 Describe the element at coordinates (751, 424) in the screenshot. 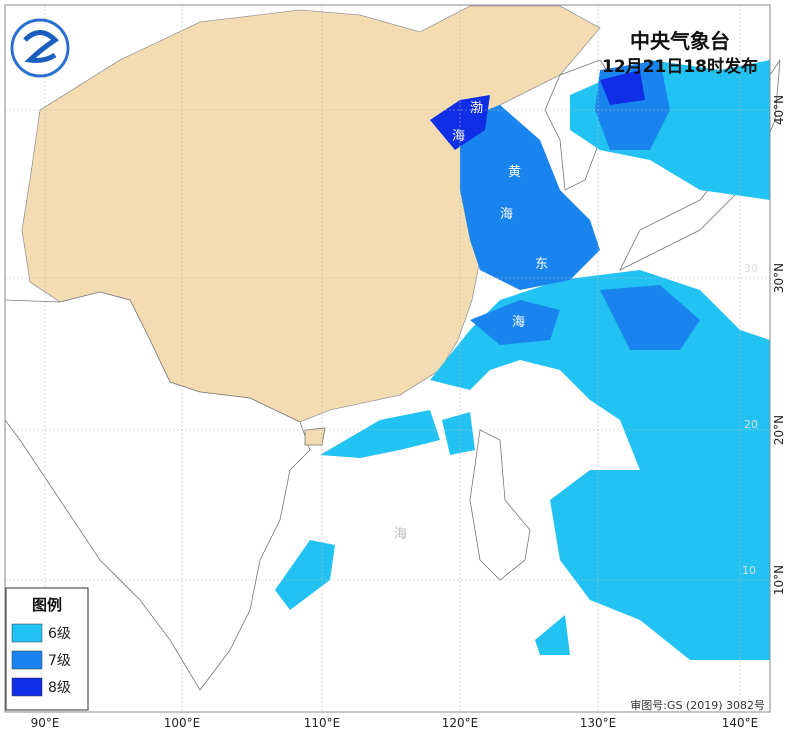

I see `inner-grid-label: 20` at that location.